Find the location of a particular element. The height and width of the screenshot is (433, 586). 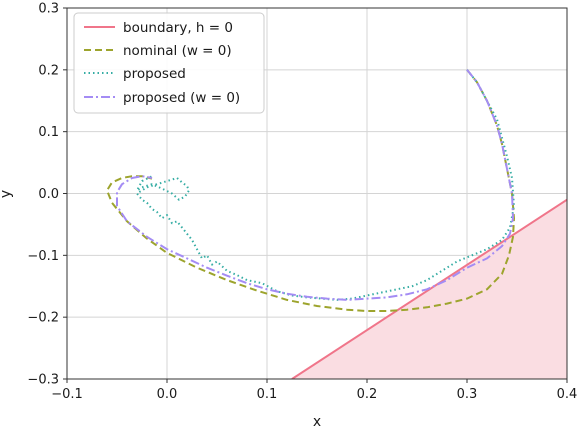

y-tick-label: 0.3 is located at coordinates (48, 9).